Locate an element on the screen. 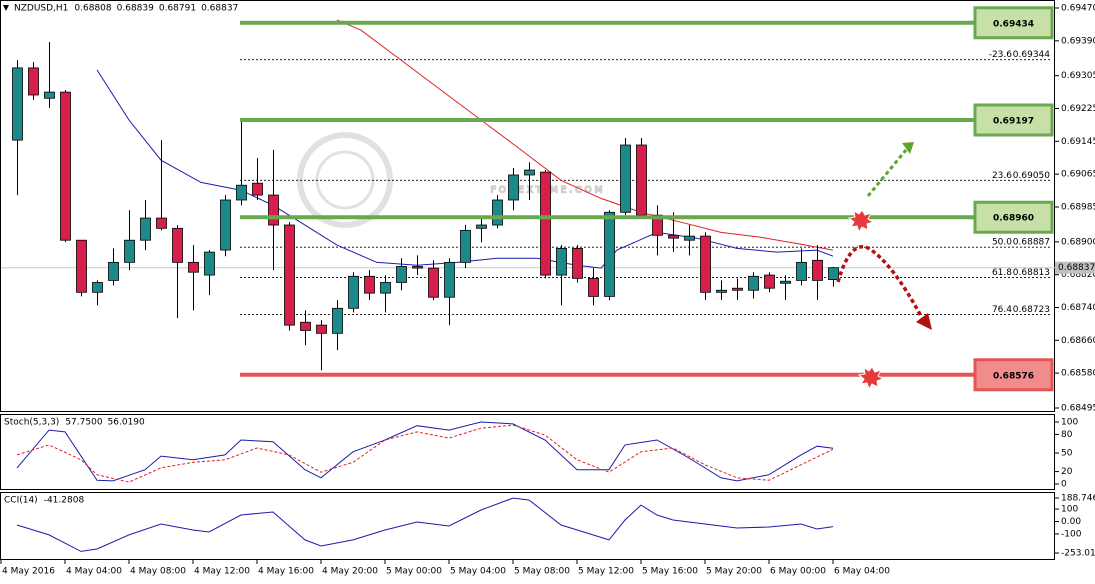 This screenshot has height=584, width=1095. symbol-icon is located at coordinates (6, 8).